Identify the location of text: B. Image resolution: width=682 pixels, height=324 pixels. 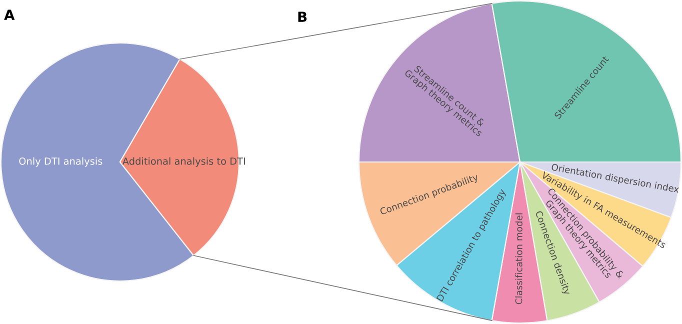
(302, 17).